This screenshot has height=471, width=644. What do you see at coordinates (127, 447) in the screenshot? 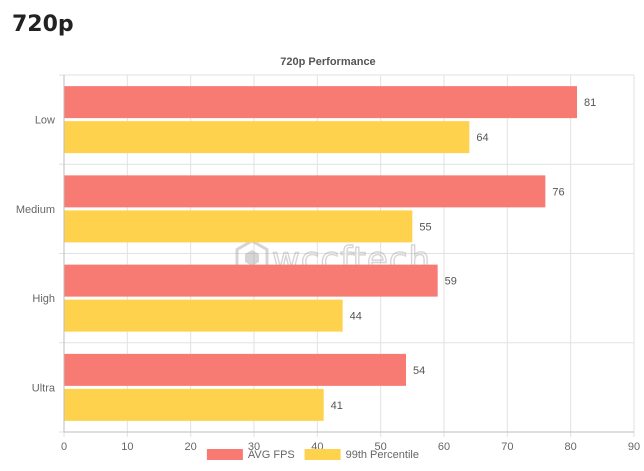
I see `x-tick-label: 10` at bounding box center [127, 447].